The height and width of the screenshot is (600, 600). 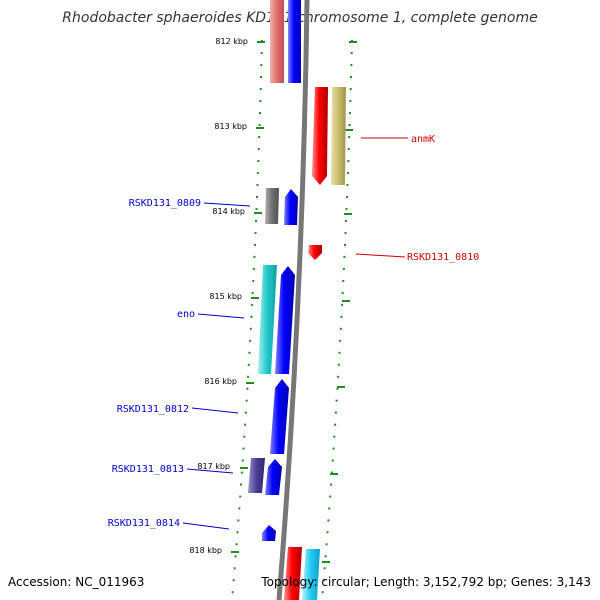 I want to click on tick-label: 812 kbp, so click(x=231, y=41).